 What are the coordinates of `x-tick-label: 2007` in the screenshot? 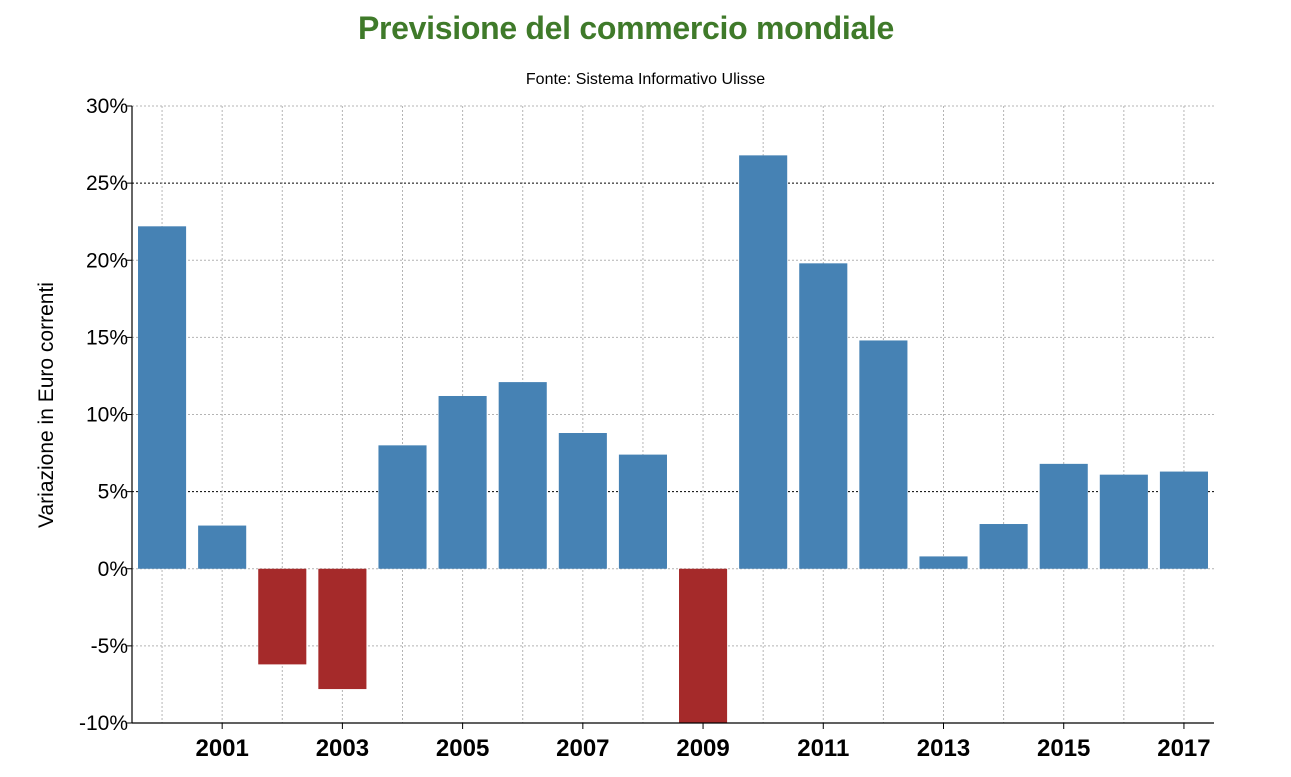 It's located at (582, 748).